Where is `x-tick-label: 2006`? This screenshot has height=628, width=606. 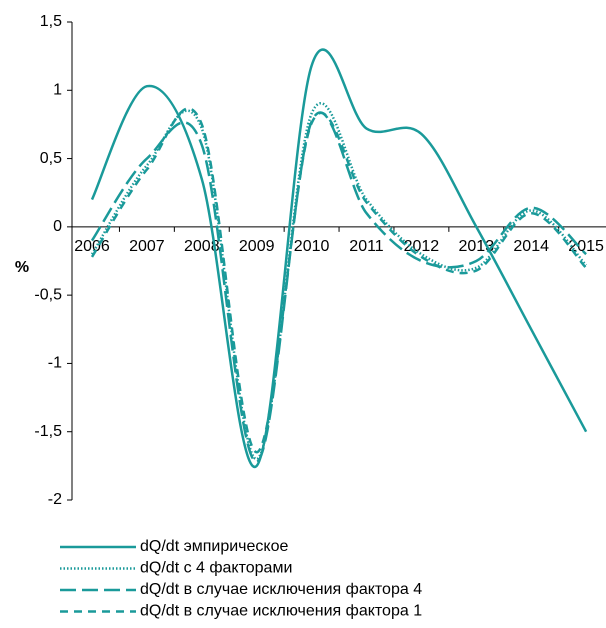
x-tick-label: 2006 is located at coordinates (92, 246).